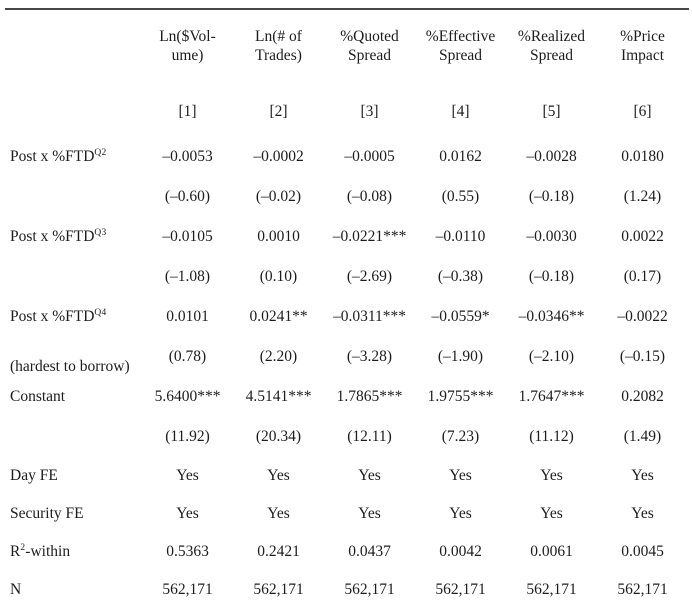  What do you see at coordinates (187, 436) in the screenshot?
I see `tstat-cell: (11.92)` at bounding box center [187, 436].